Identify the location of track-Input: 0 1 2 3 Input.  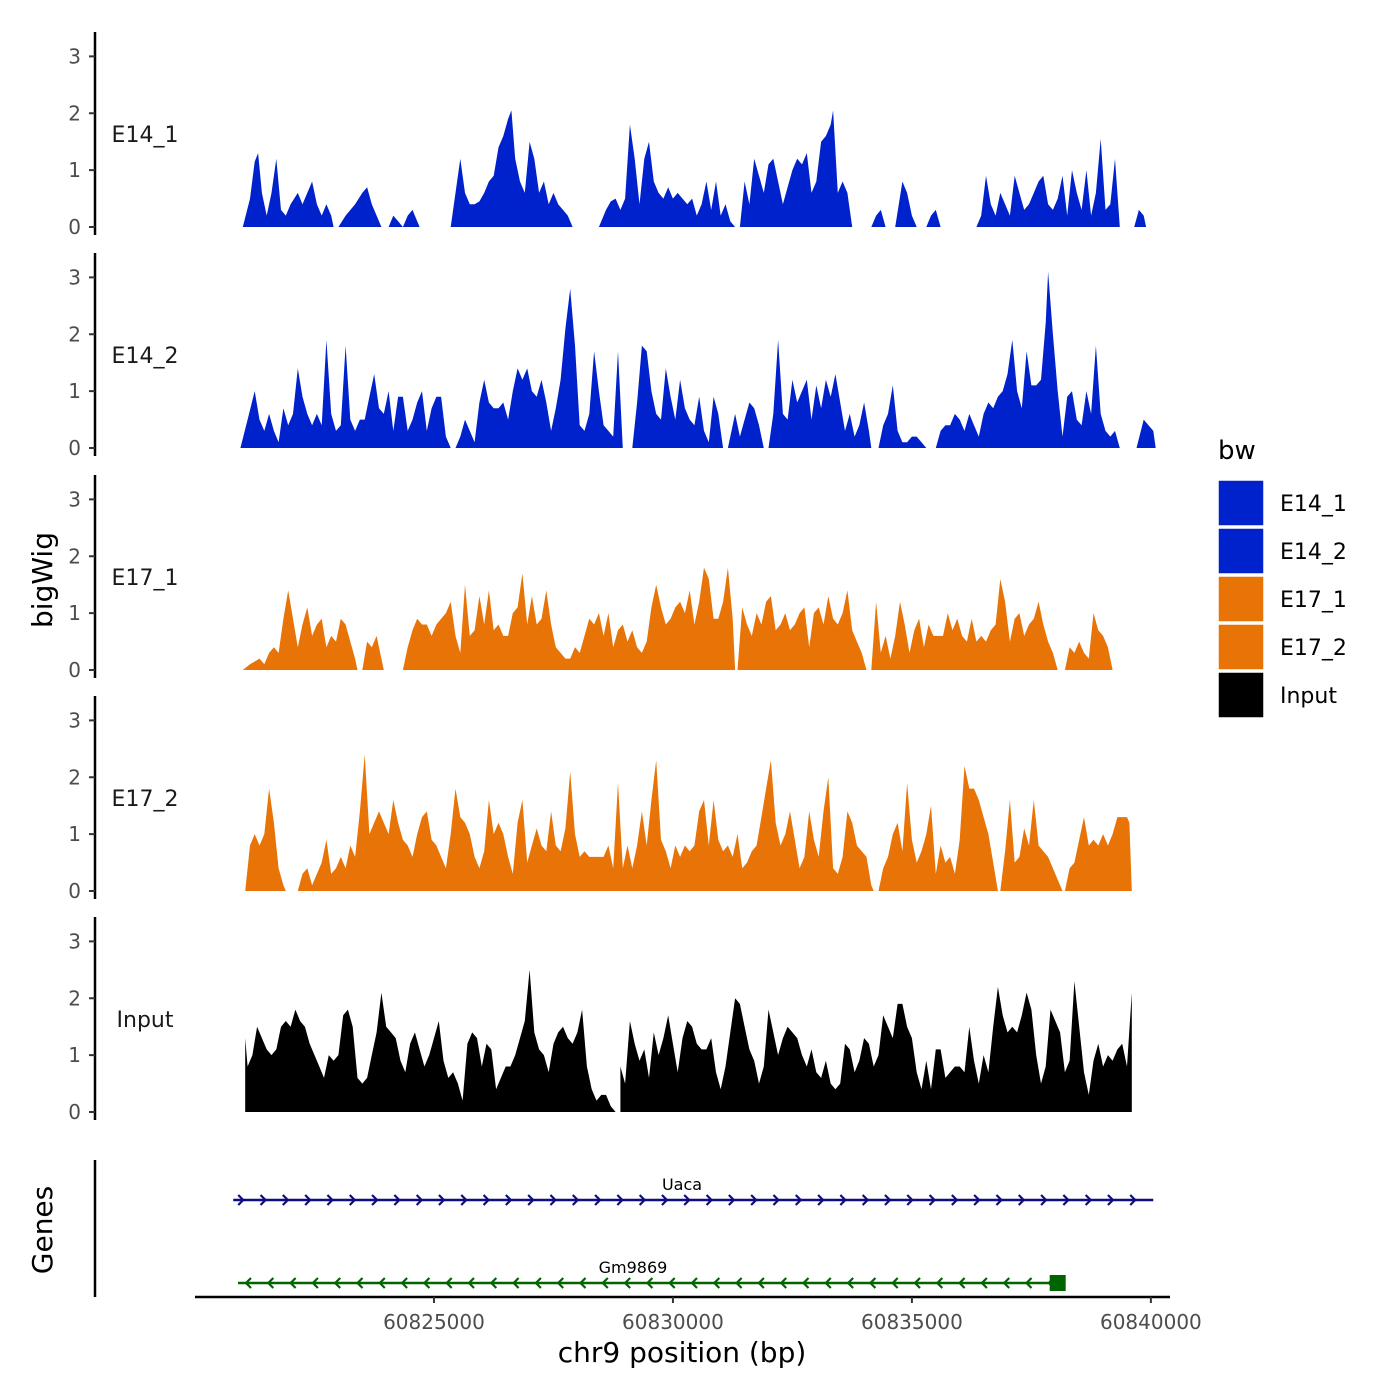
(600, 1020).